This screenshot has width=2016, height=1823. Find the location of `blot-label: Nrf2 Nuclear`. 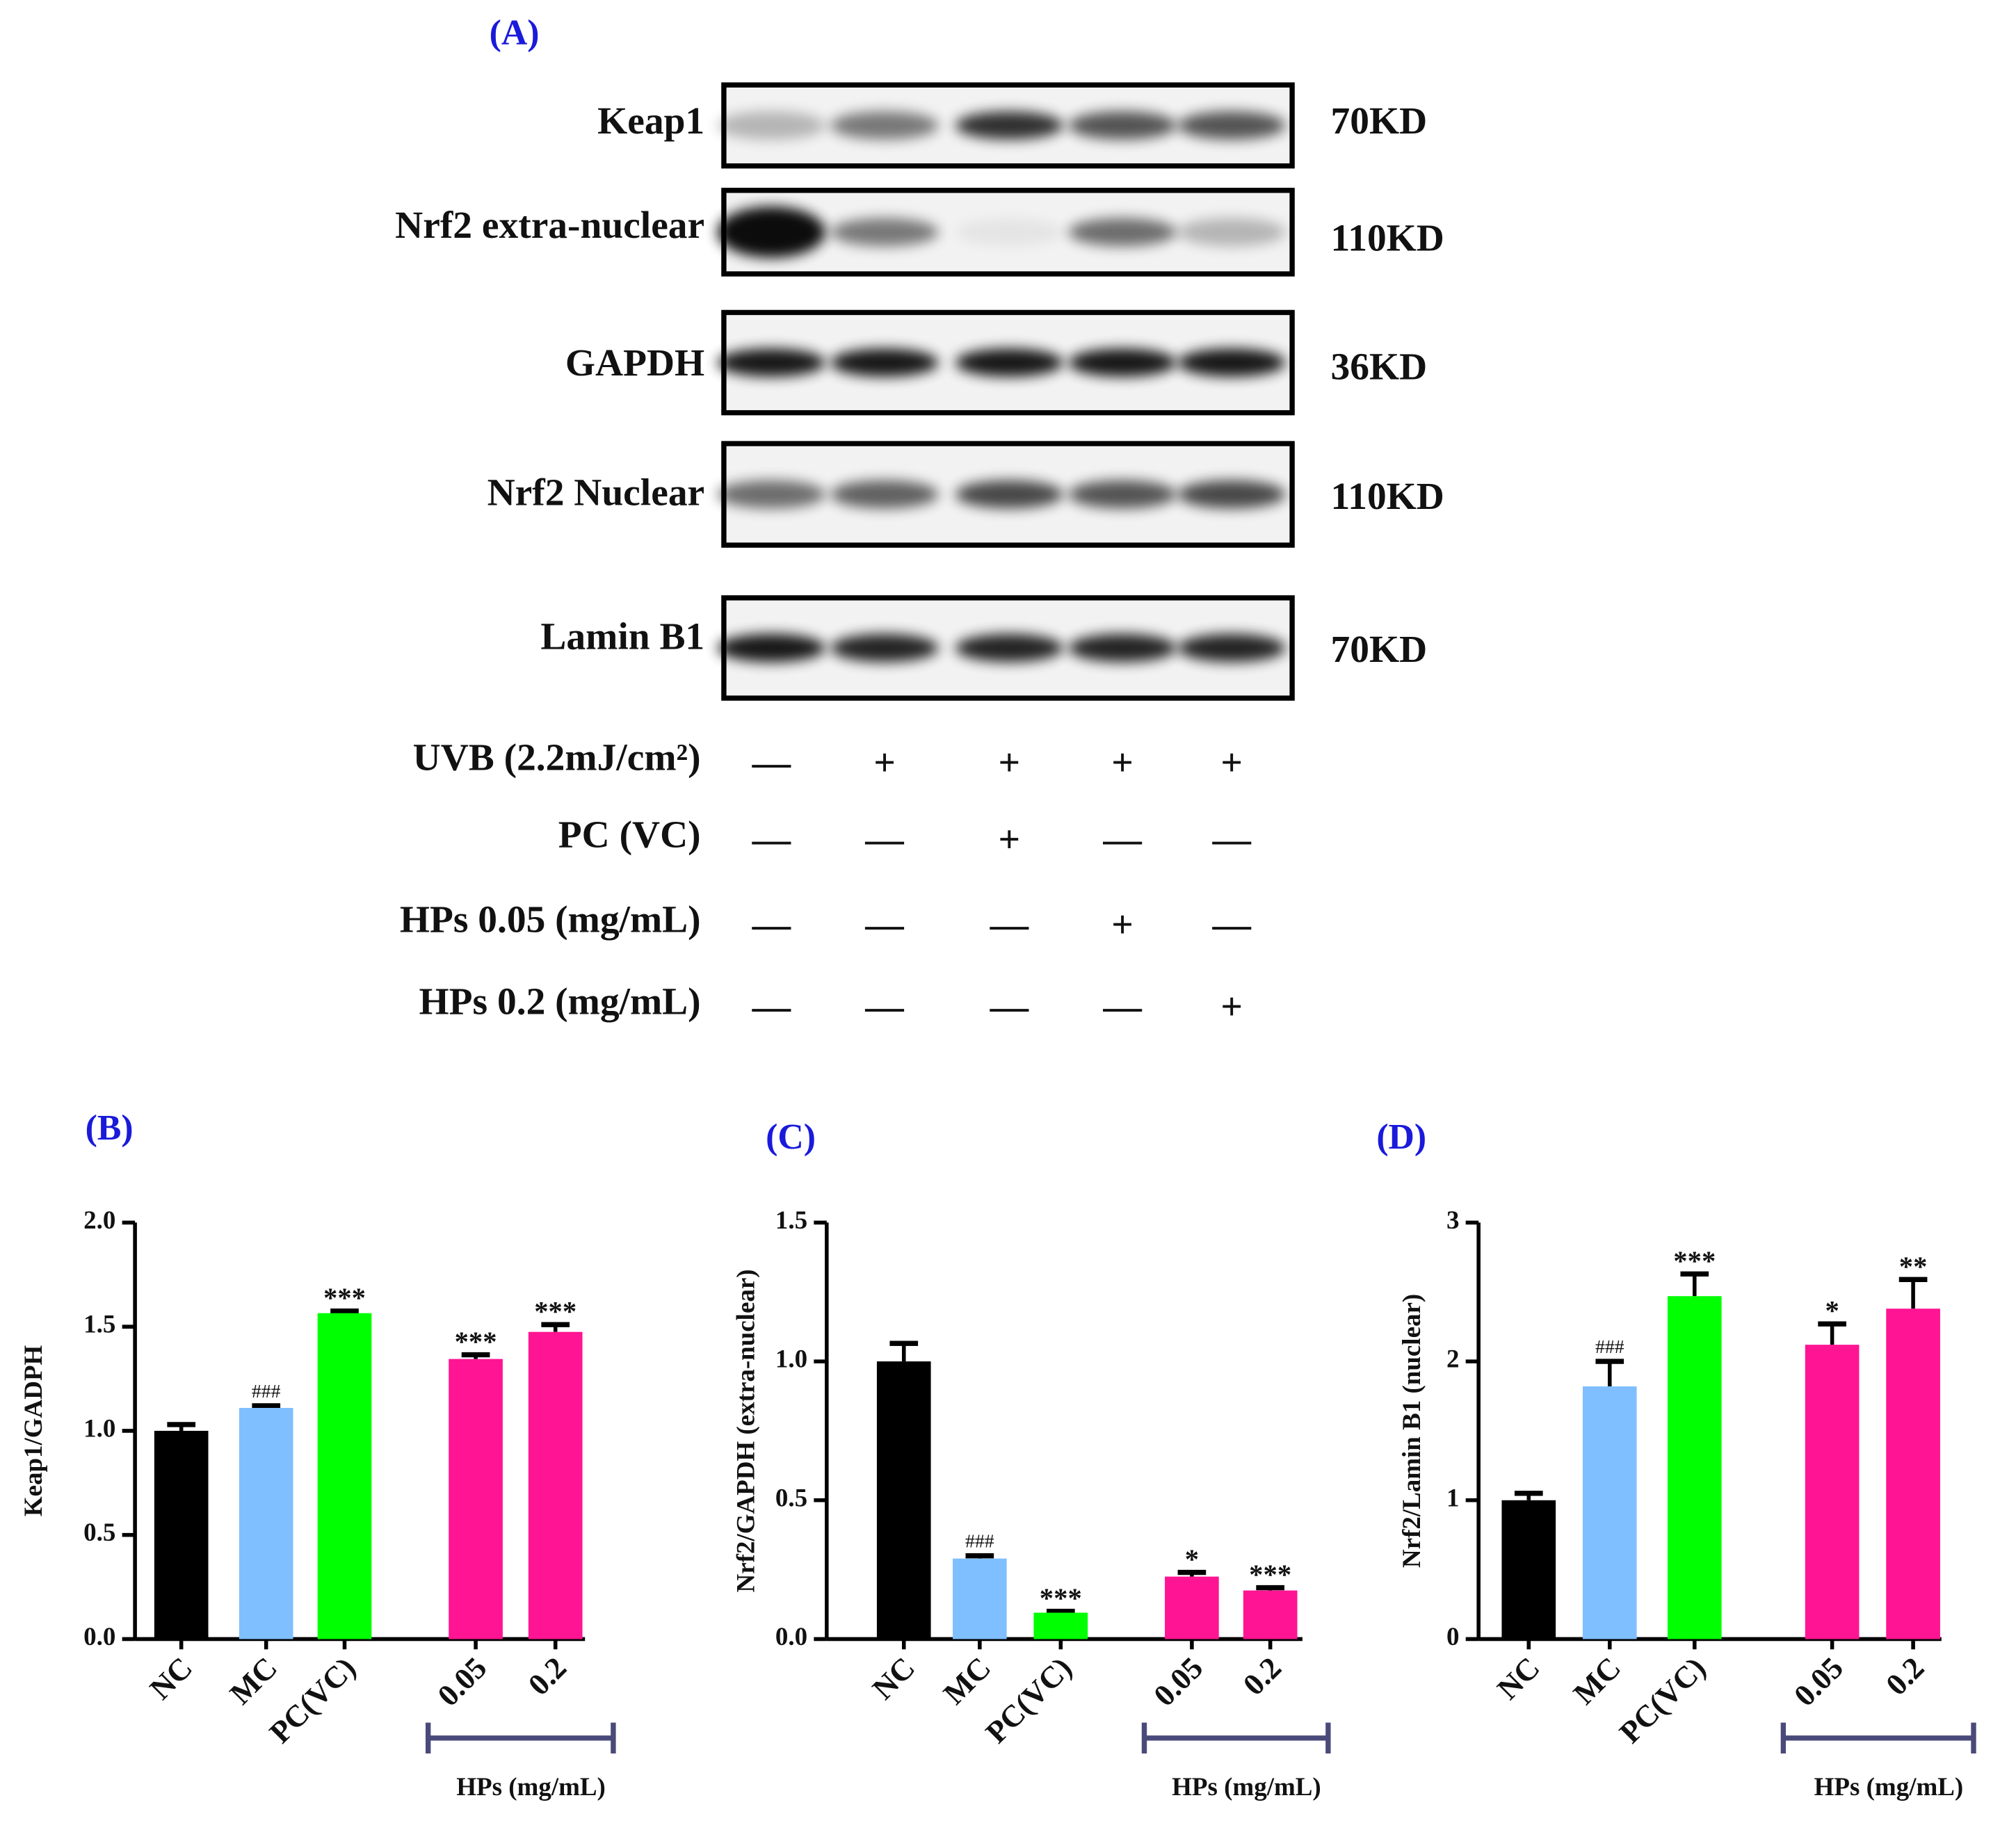

blot-label: Nrf2 Nuclear is located at coordinates (596, 493).